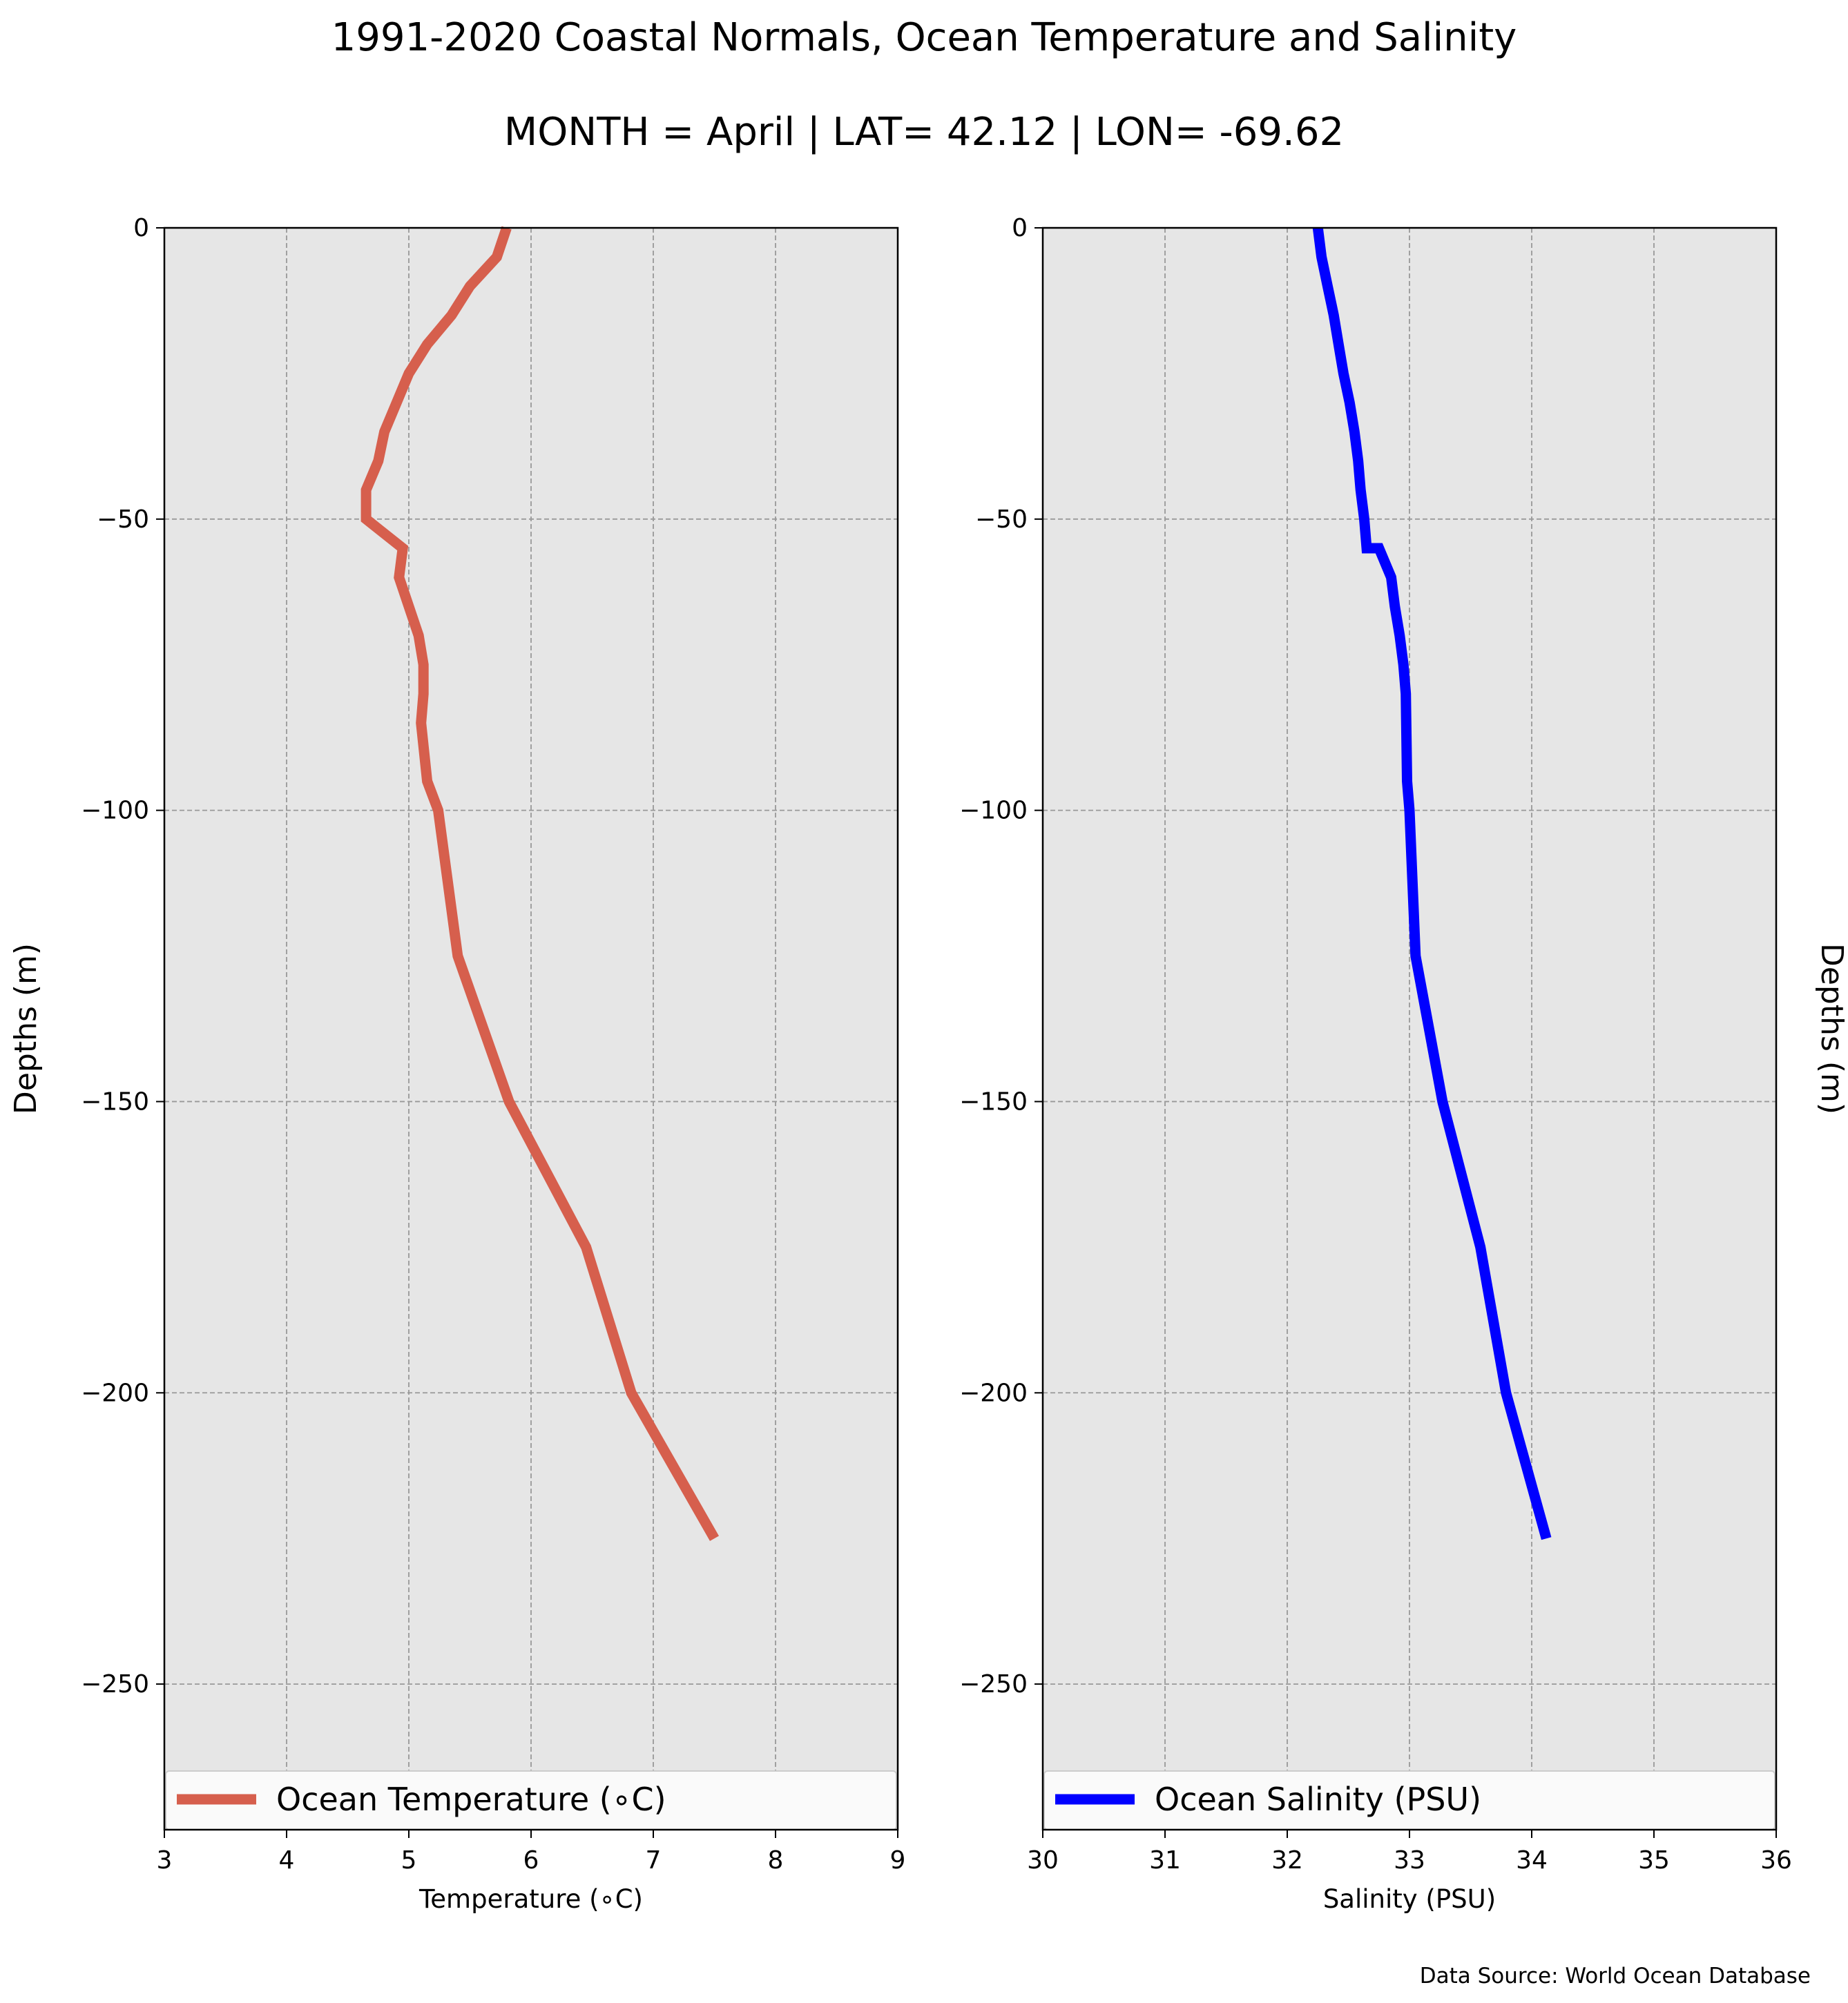  I want to click on x-tick-label: 30, so click(1043, 1861).